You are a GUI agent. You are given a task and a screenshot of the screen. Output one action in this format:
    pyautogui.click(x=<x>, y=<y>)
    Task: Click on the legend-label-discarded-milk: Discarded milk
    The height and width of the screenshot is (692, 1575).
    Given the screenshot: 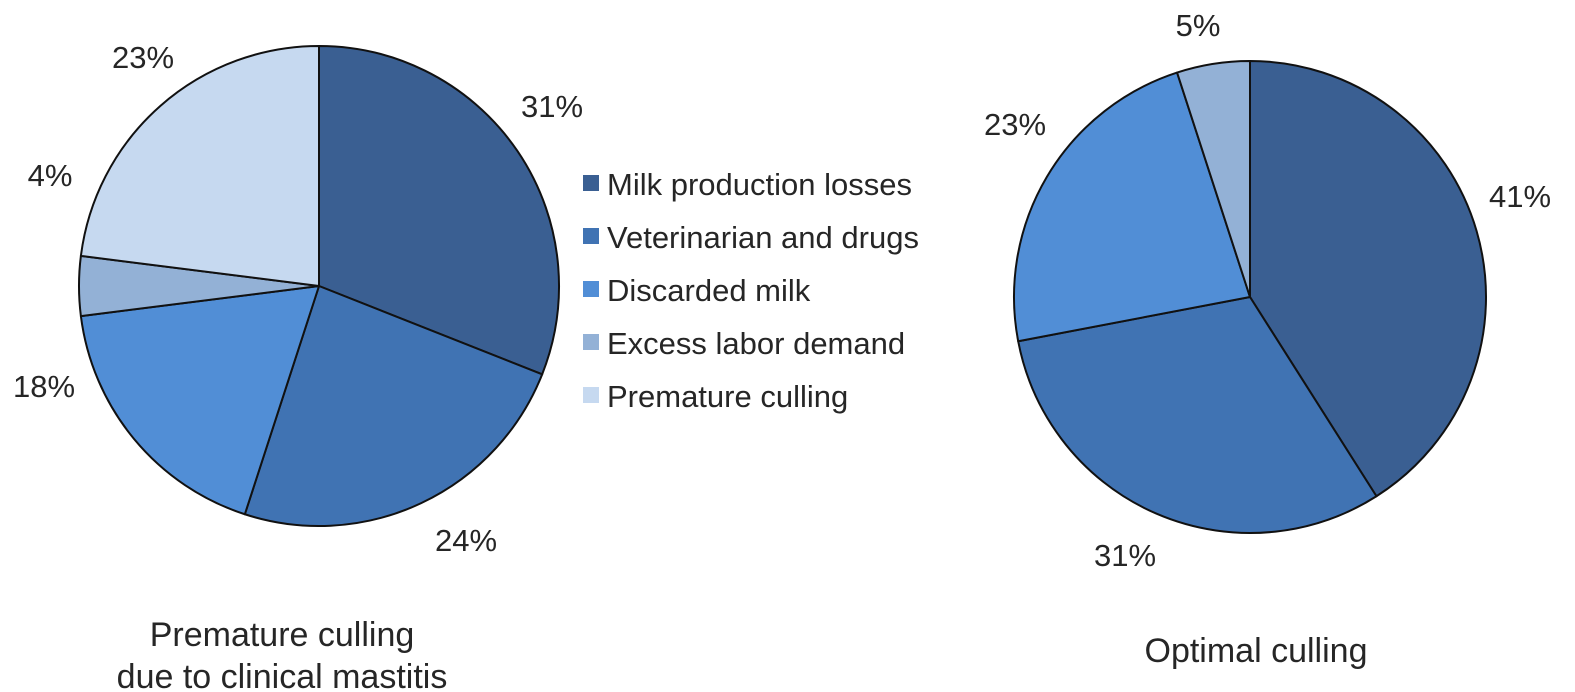 What is the action you would take?
    pyautogui.click(x=709, y=290)
    